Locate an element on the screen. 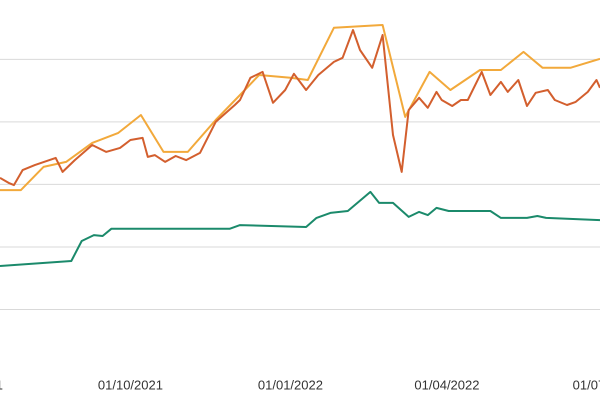 This screenshot has height=400, width=600. x-tick-label: 01/10/2021 is located at coordinates (130, 384).